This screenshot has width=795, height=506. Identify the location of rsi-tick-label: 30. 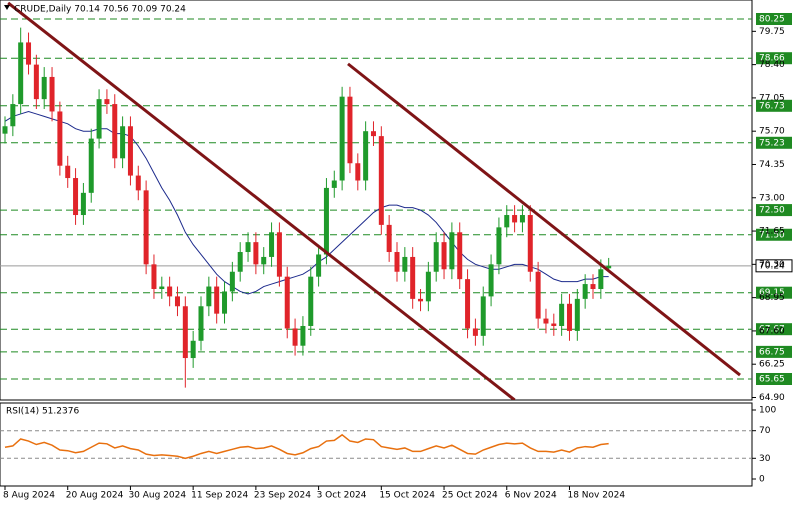
(765, 459).